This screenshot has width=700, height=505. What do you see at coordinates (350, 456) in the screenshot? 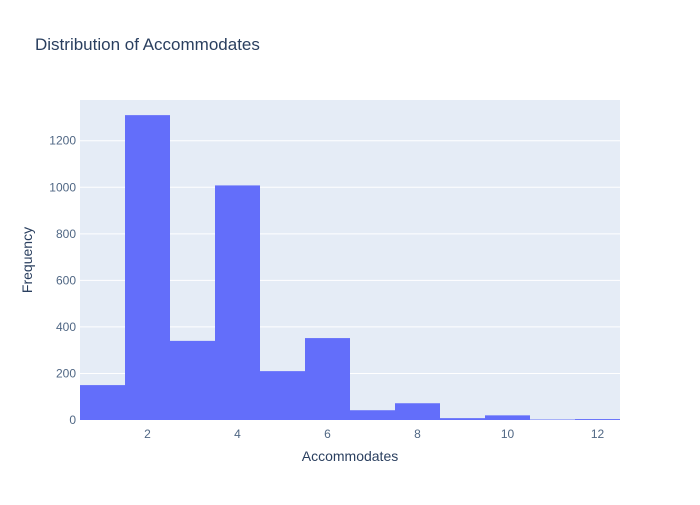
I see `x-axis-title: Accommodates` at bounding box center [350, 456].